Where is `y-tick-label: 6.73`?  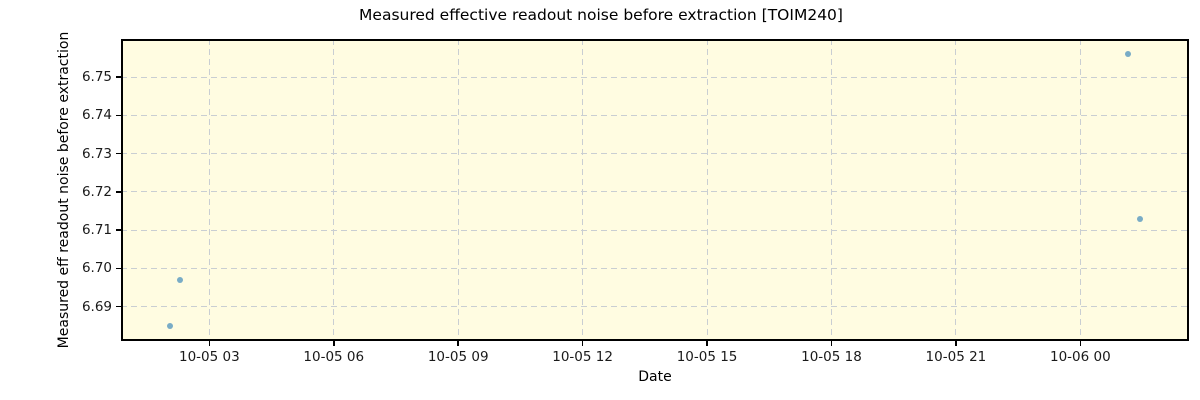 y-tick-label: 6.73 is located at coordinates (96, 153).